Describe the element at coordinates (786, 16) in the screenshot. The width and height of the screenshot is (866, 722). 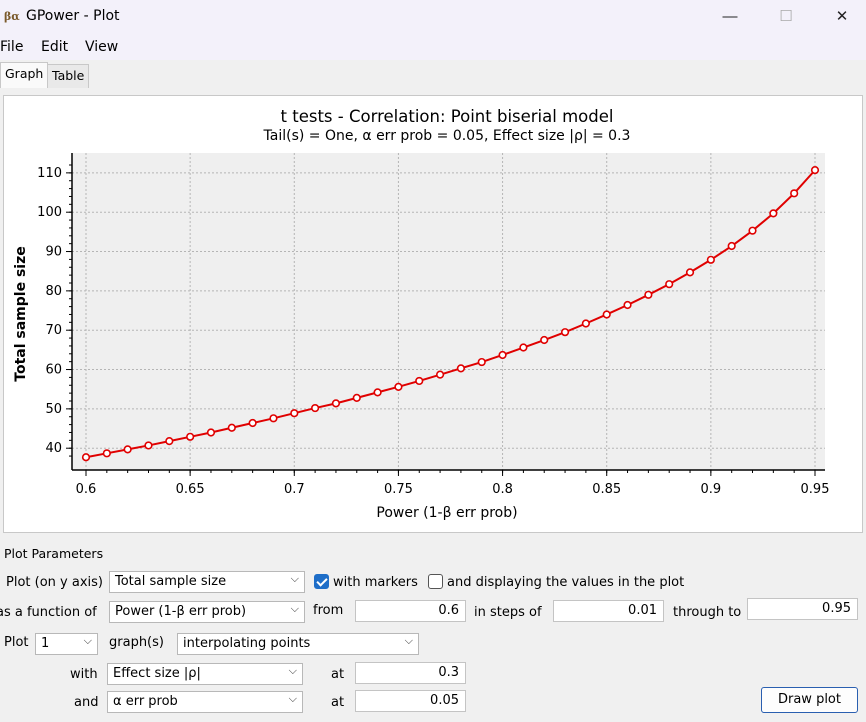
I see `maximize-button: ☐` at that location.